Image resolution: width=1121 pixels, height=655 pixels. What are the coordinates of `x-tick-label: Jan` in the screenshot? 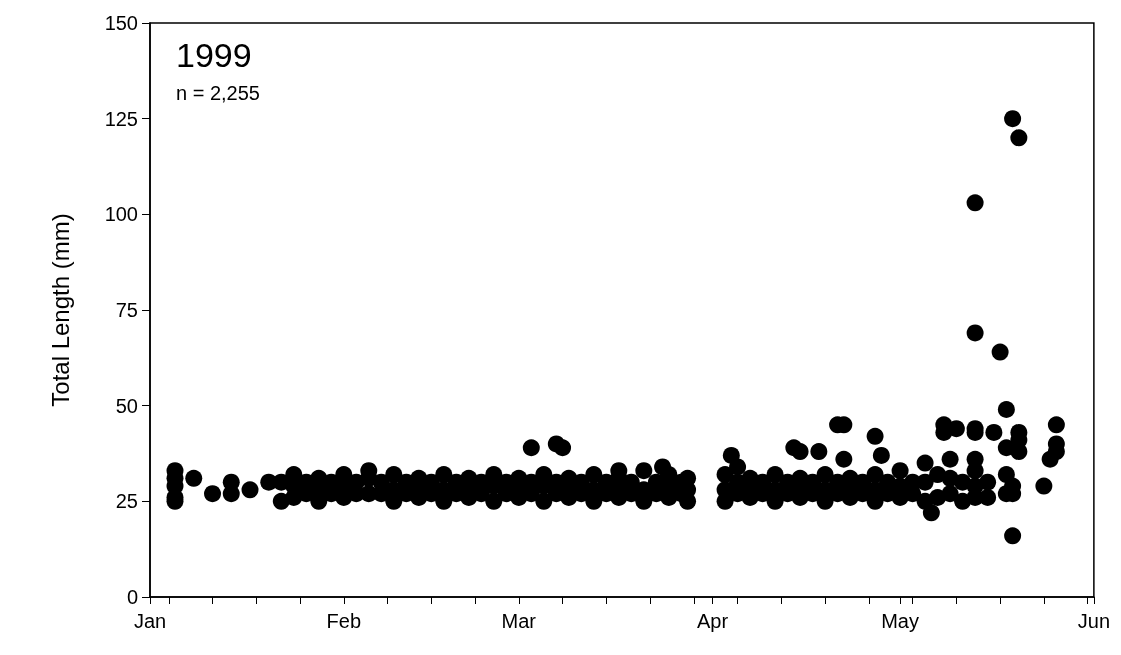 It's located at (150, 621).